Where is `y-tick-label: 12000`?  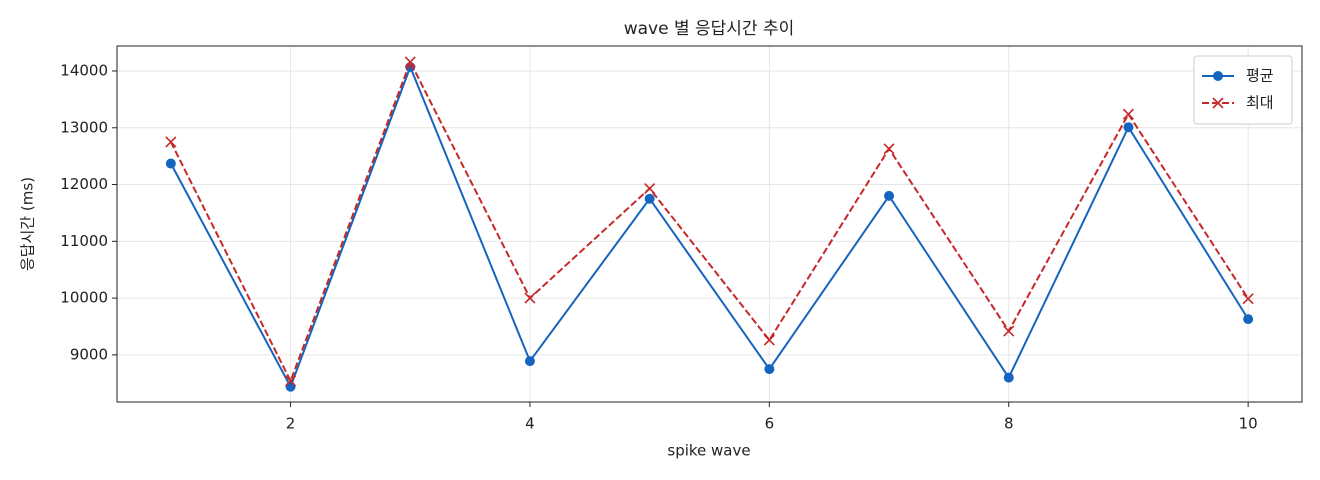
y-tick-label: 12000 is located at coordinates (84, 184).